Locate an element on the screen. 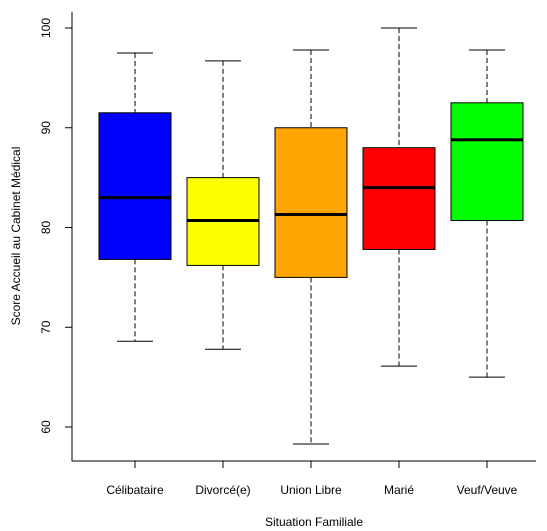 This screenshot has height=531, width=547. y-axis-title: Score Accueil au Cabinet Médical is located at coordinates (16, 236).